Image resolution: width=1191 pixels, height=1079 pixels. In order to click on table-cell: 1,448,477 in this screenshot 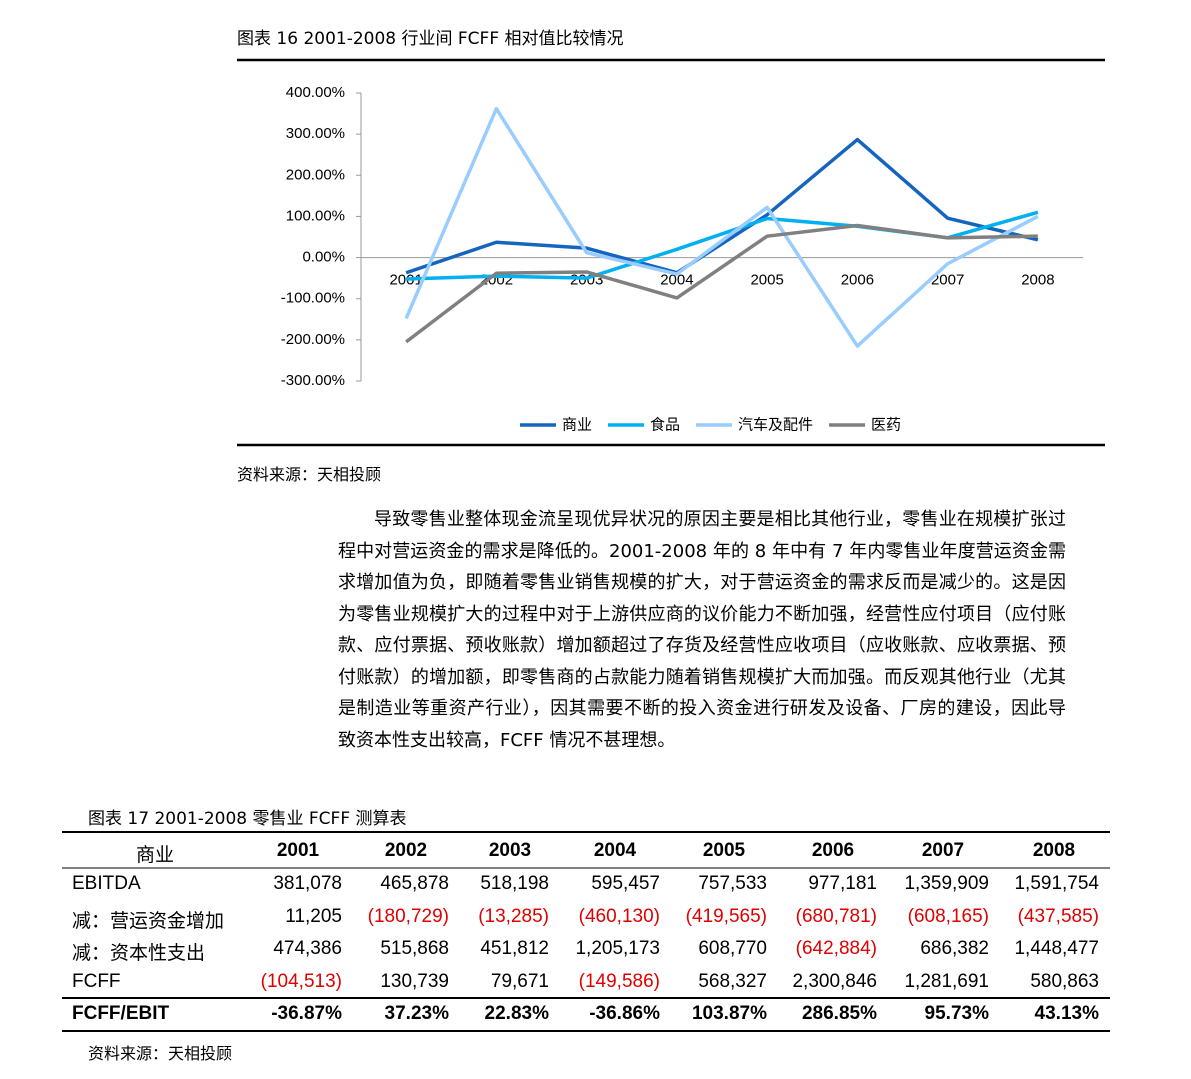, I will do `click(1056, 948)`.